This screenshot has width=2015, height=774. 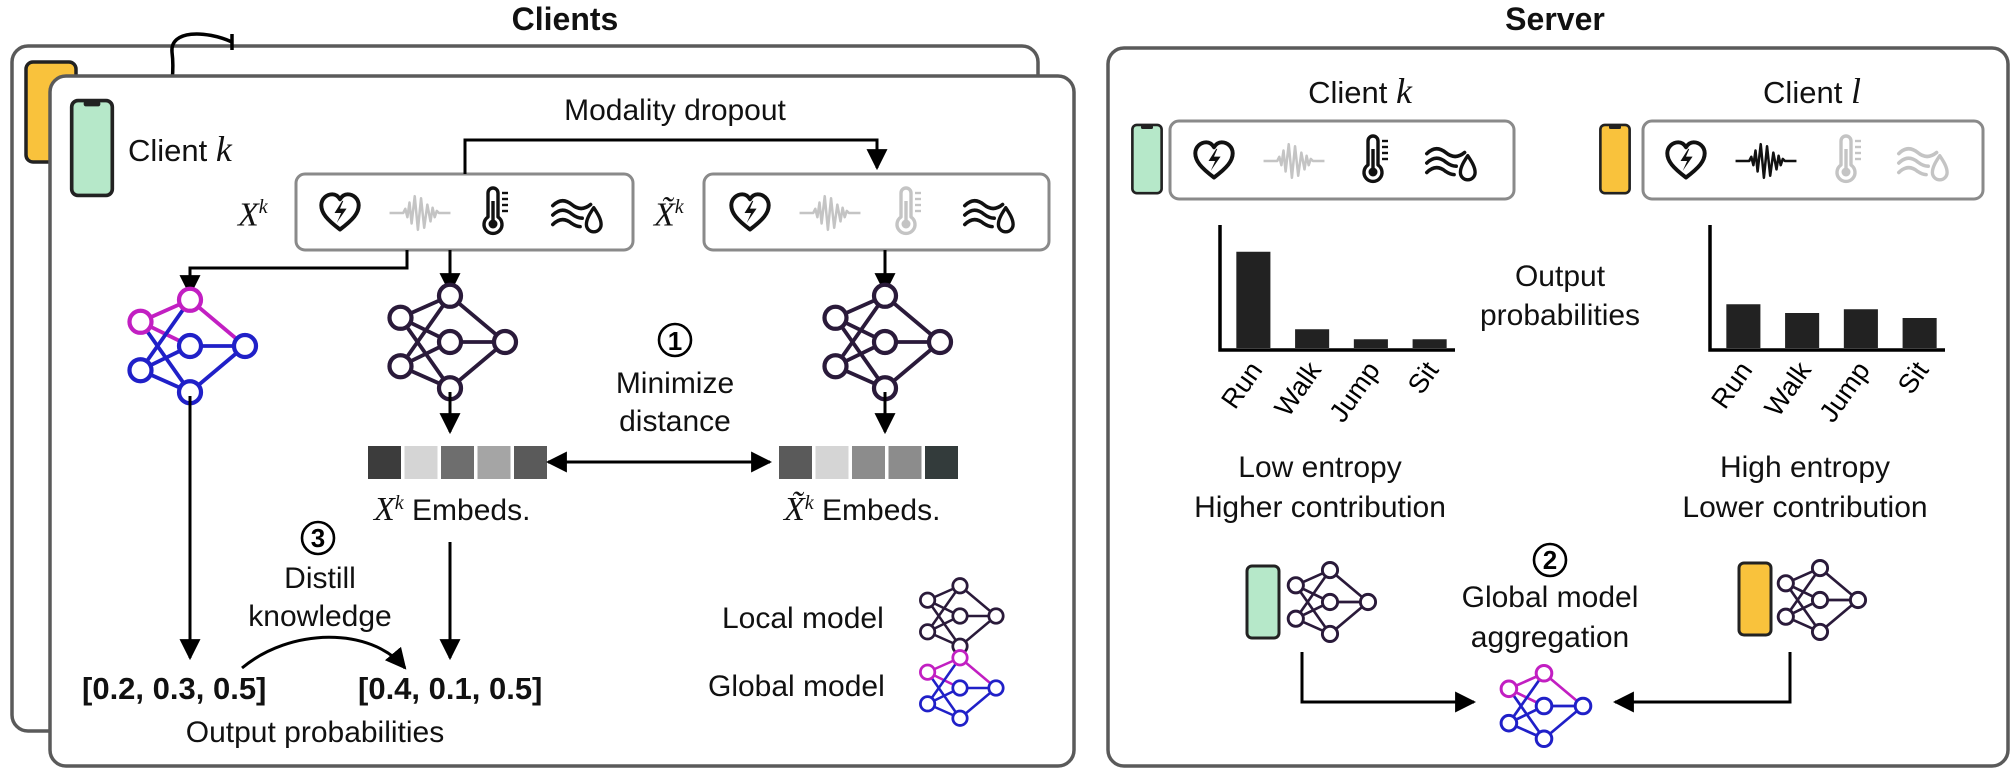 I want to click on aggregation-arrow-from-k, so click(x=1388, y=682).